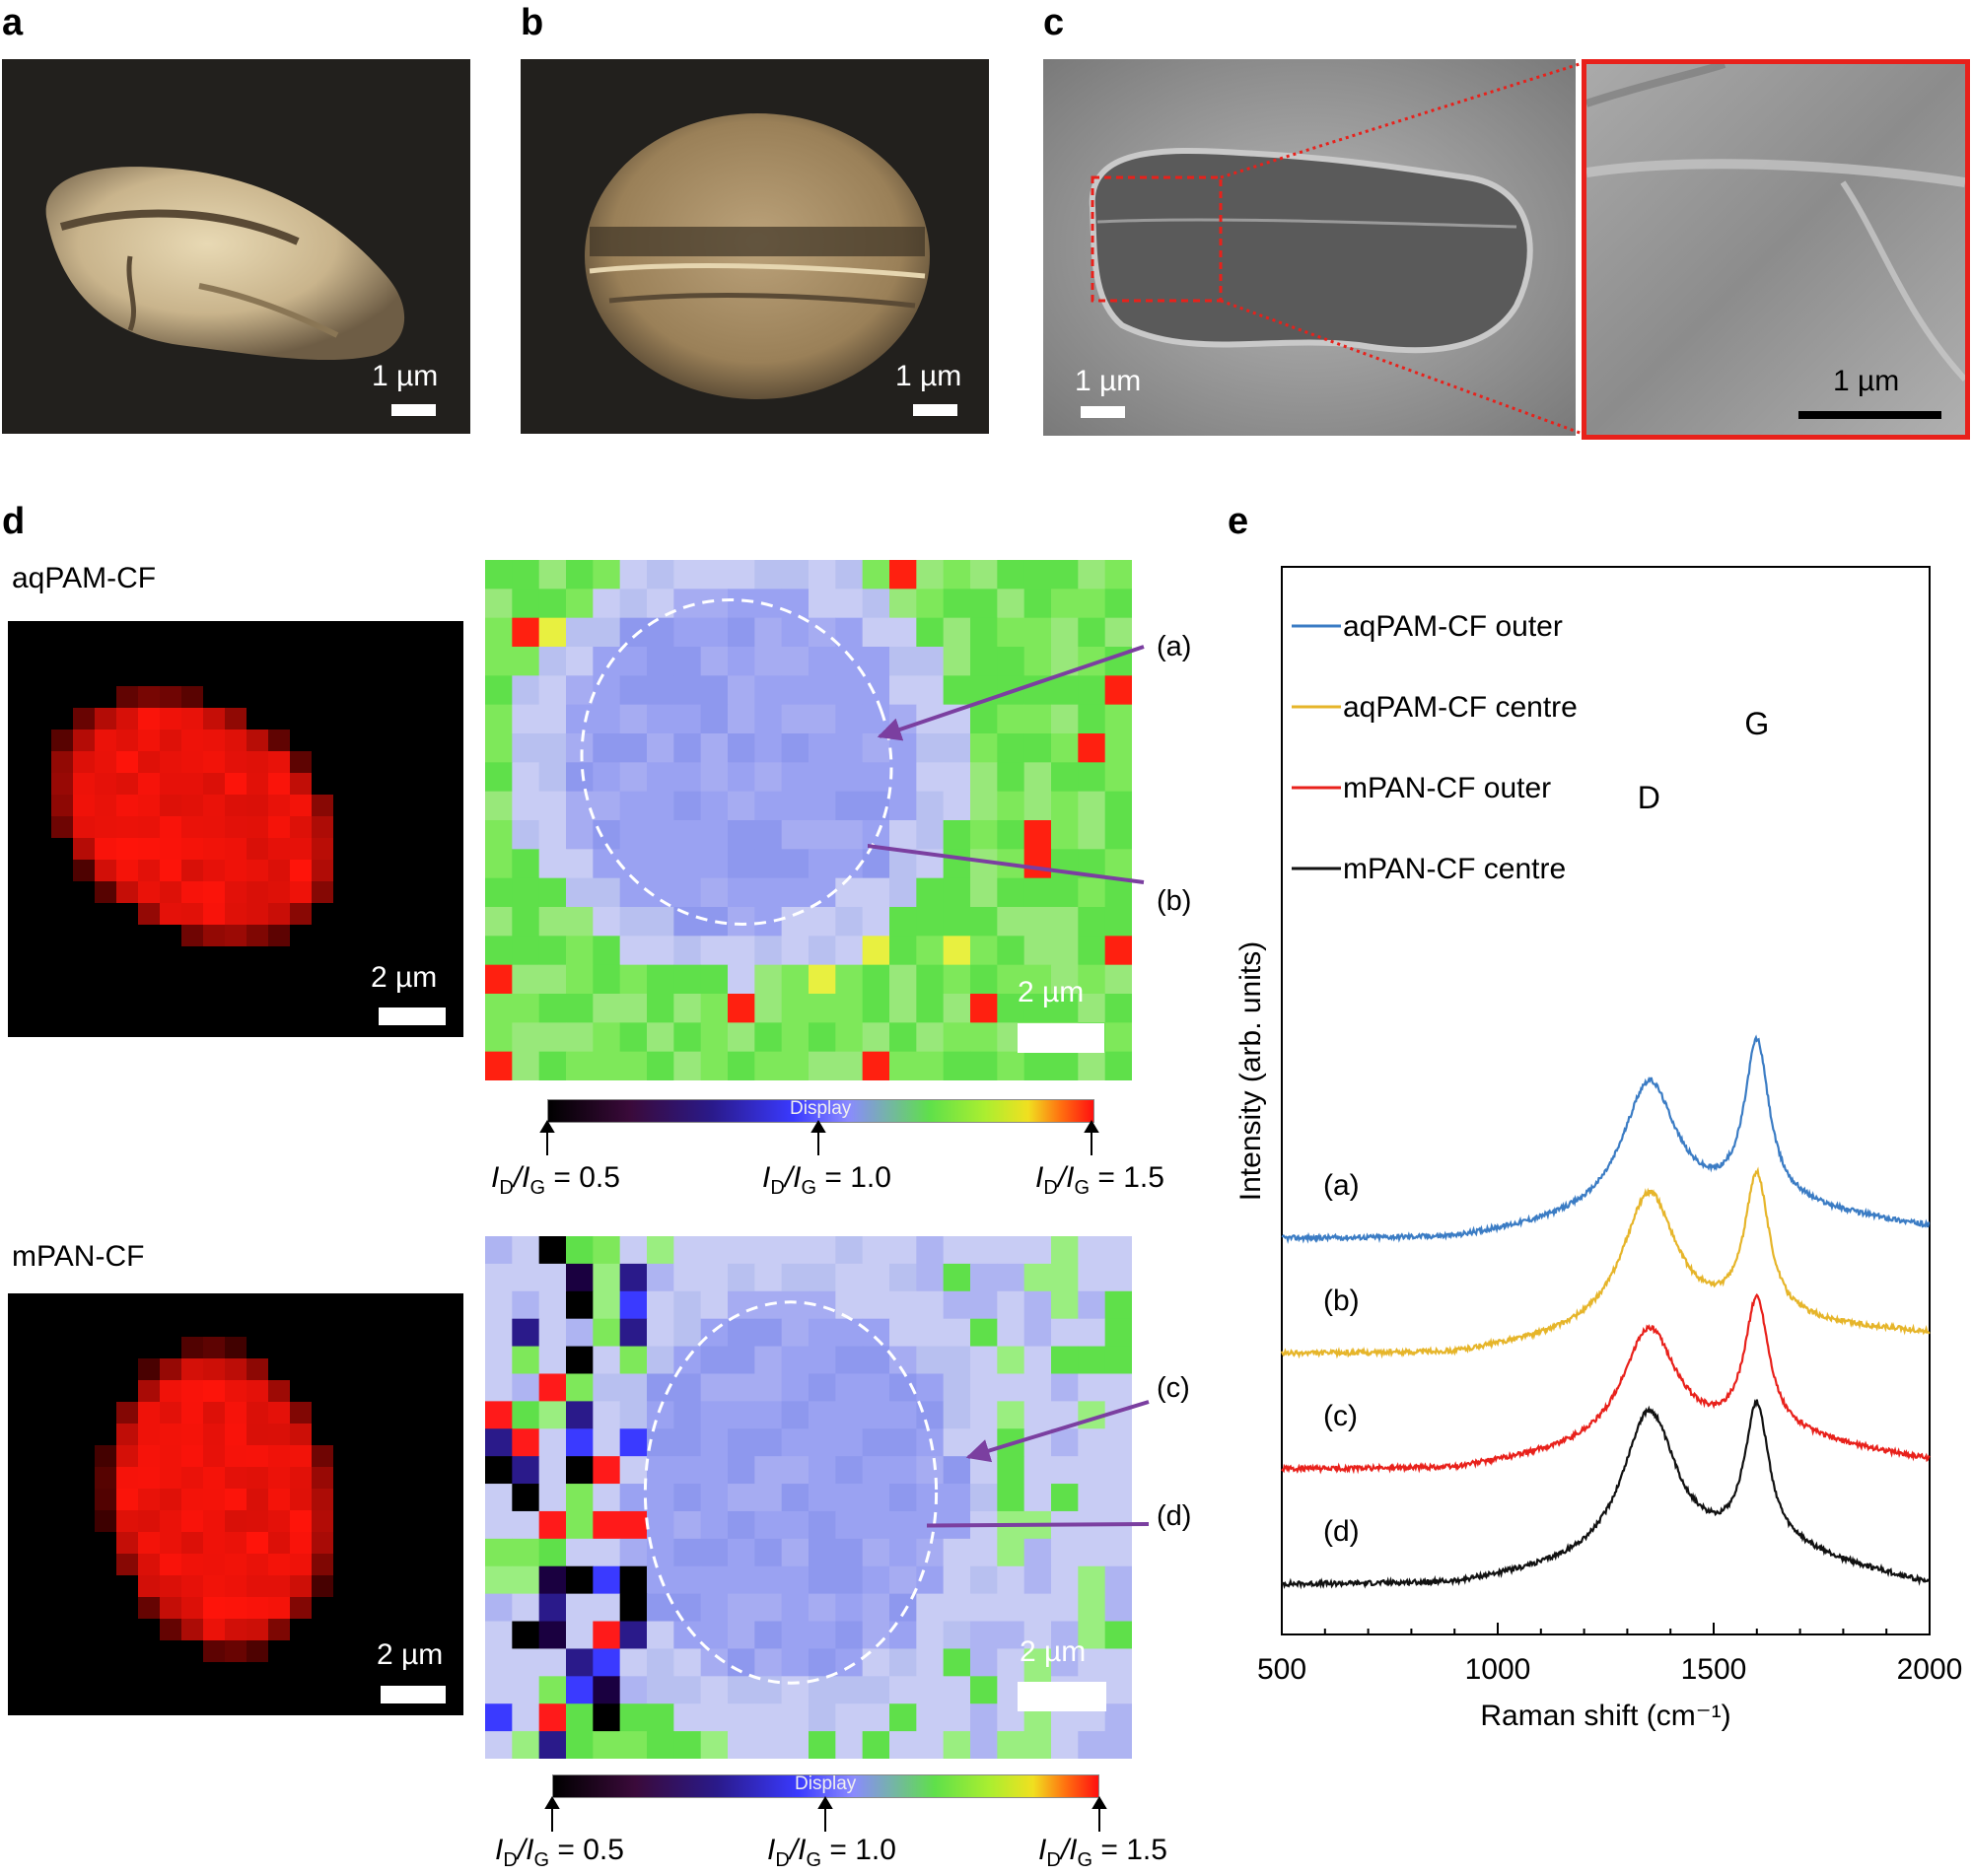 This screenshot has width=1972, height=1876. Describe the element at coordinates (1775, 250) in the screenshot. I see `sem-zoom-texture` at that location.